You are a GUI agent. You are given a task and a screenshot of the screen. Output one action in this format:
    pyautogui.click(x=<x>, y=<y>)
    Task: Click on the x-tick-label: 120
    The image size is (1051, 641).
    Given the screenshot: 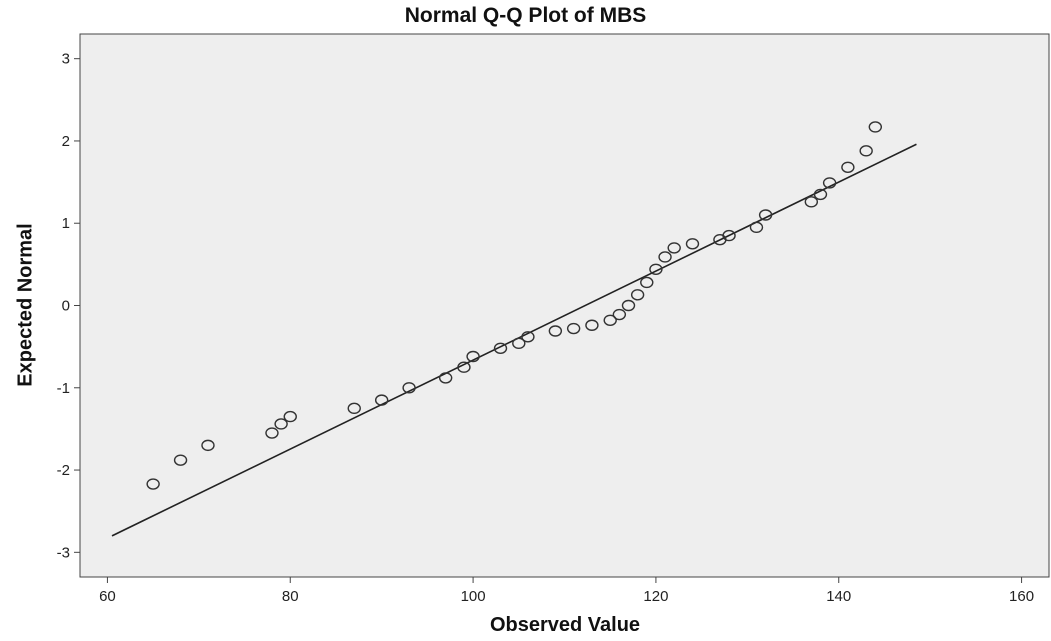 What is the action you would take?
    pyautogui.click(x=655, y=596)
    